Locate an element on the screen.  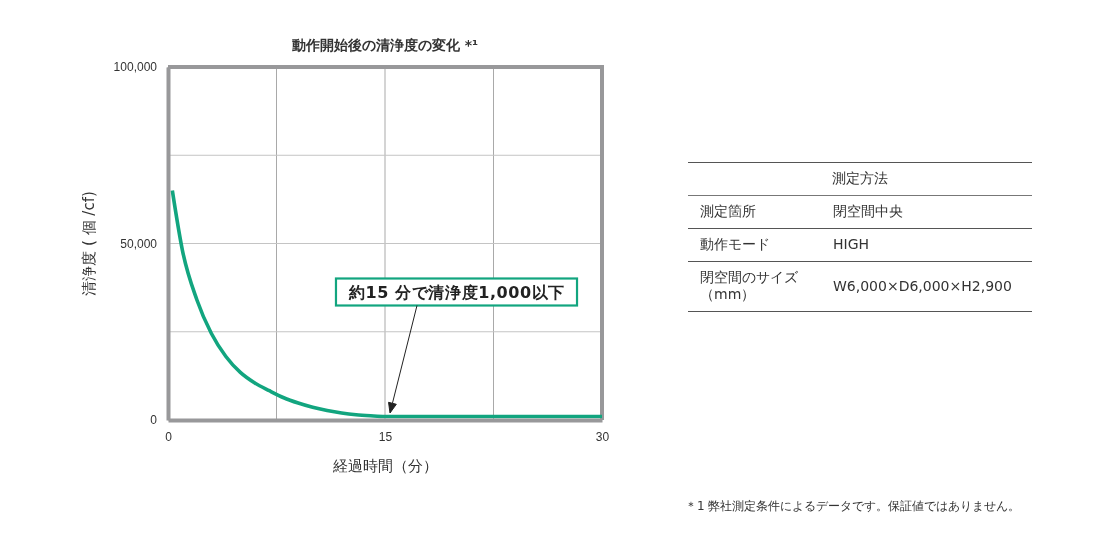
y-axis-title: 清浄度 ( 個 /cf) is located at coordinates (89, 243).